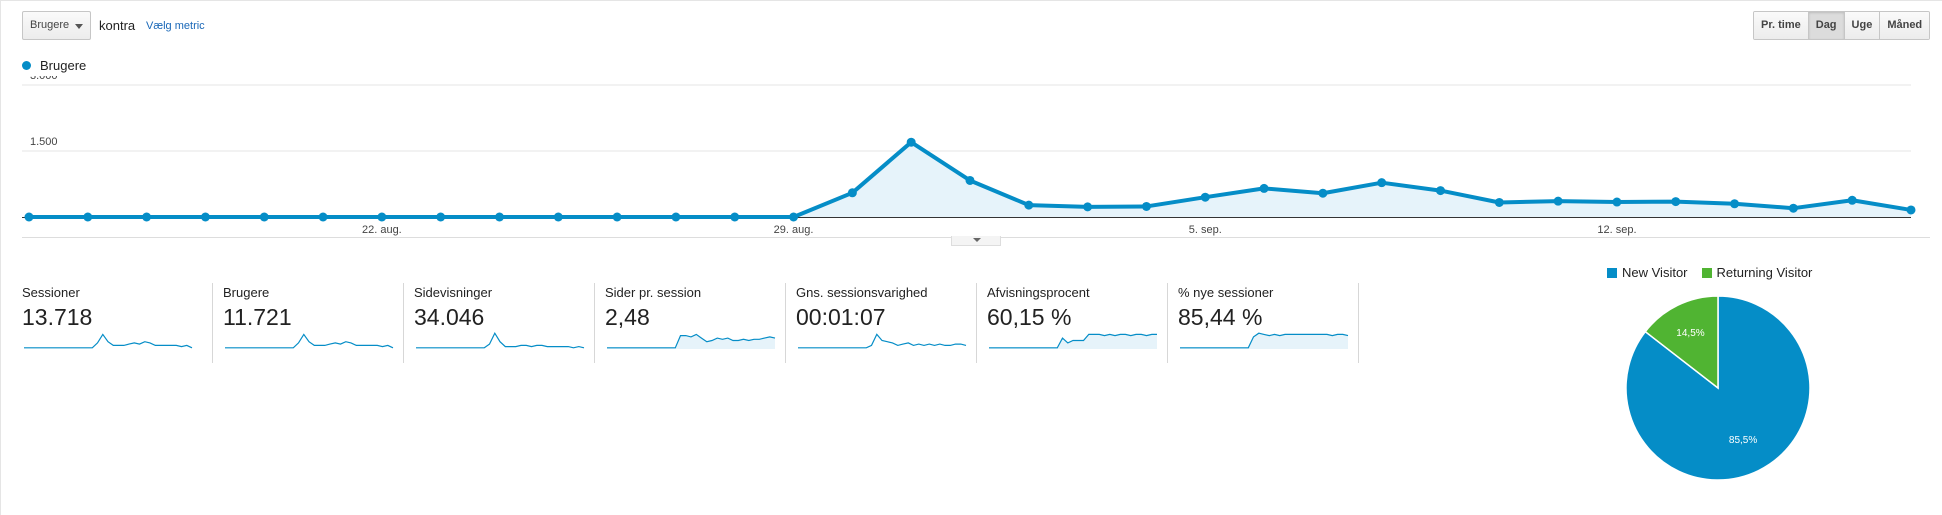 This screenshot has width=1942, height=515. Describe the element at coordinates (794, 230) in the screenshot. I see `x-tick-label: 29. aug.` at that location.